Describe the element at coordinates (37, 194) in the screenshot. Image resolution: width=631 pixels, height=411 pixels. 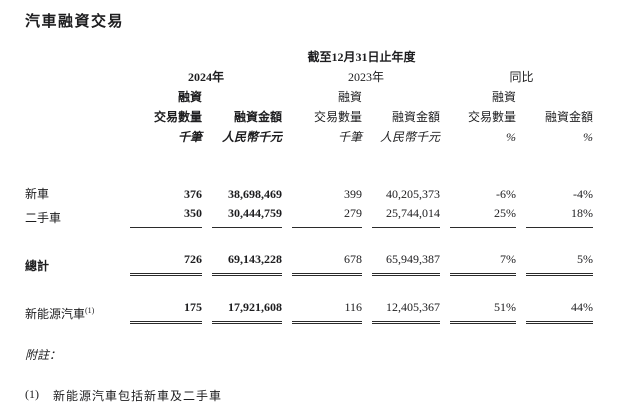
I see `row-label: 新車` at that location.